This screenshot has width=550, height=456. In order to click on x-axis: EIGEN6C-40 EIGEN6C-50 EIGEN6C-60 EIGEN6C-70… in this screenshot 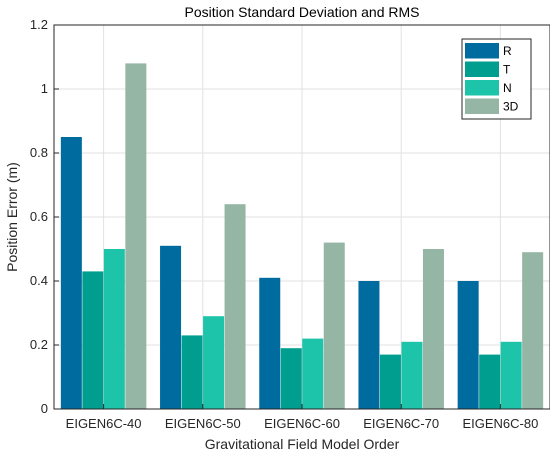, I will do `click(302, 417)`.